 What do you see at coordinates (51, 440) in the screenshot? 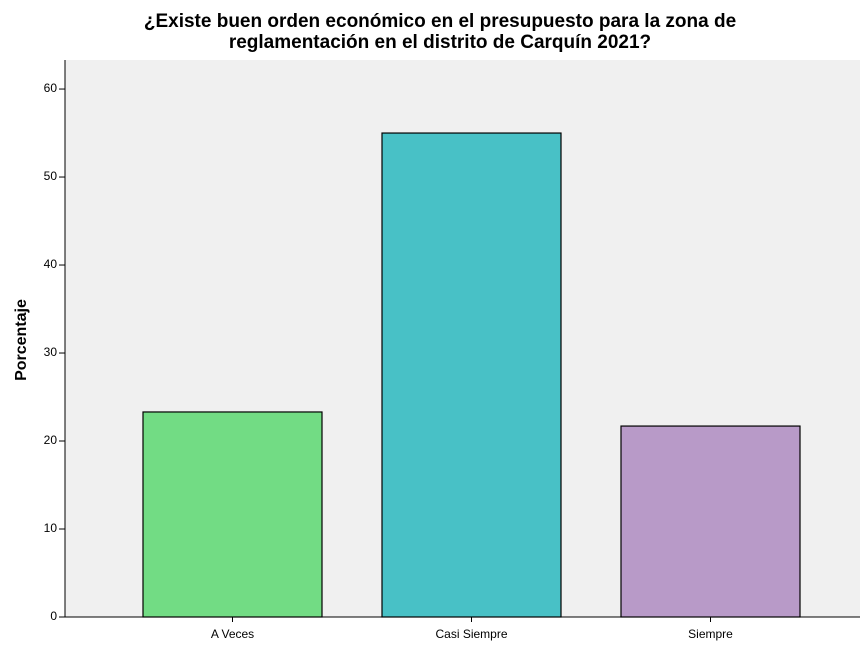
I see `y-tick-label: 20` at bounding box center [51, 440].